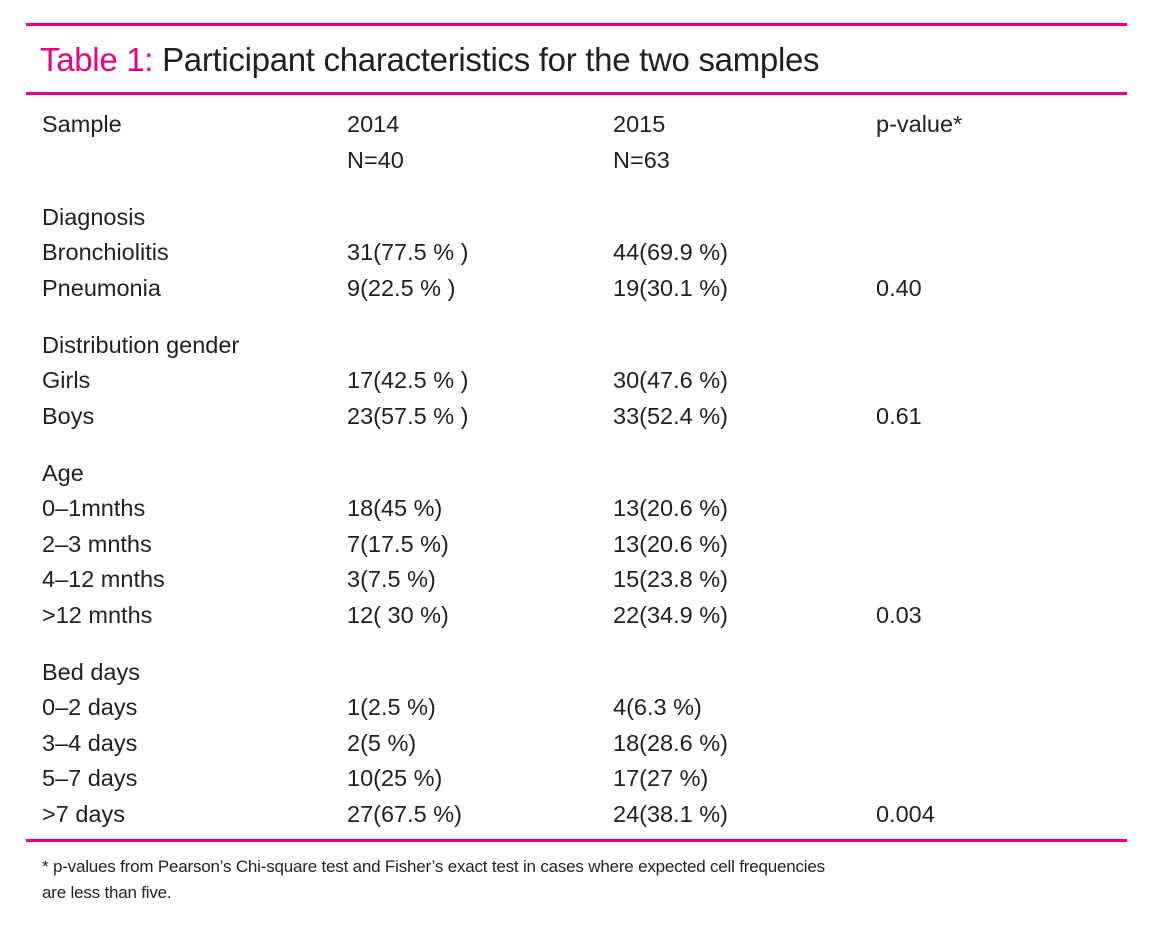  What do you see at coordinates (373, 124) in the screenshot?
I see `header-2014: 2014` at bounding box center [373, 124].